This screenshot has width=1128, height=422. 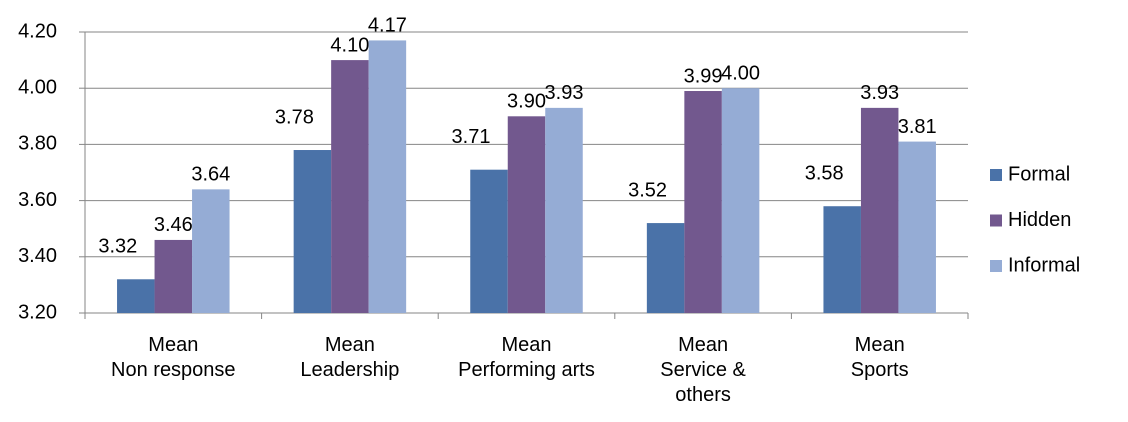 What do you see at coordinates (173, 225) in the screenshot?
I see `data-label: 3.46` at bounding box center [173, 225].